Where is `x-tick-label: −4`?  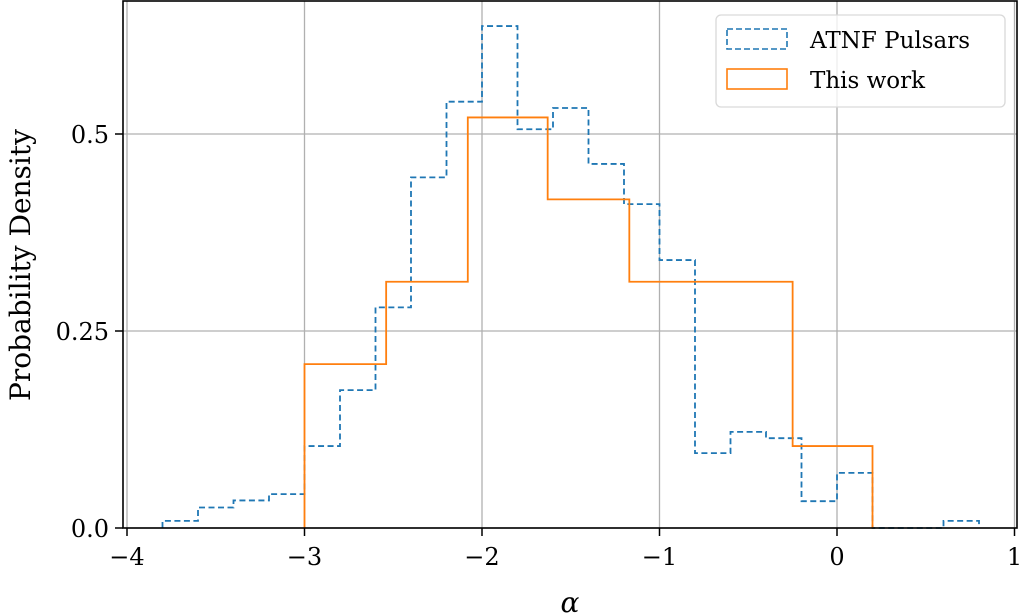
x-tick-label: −4 is located at coordinates (126, 557).